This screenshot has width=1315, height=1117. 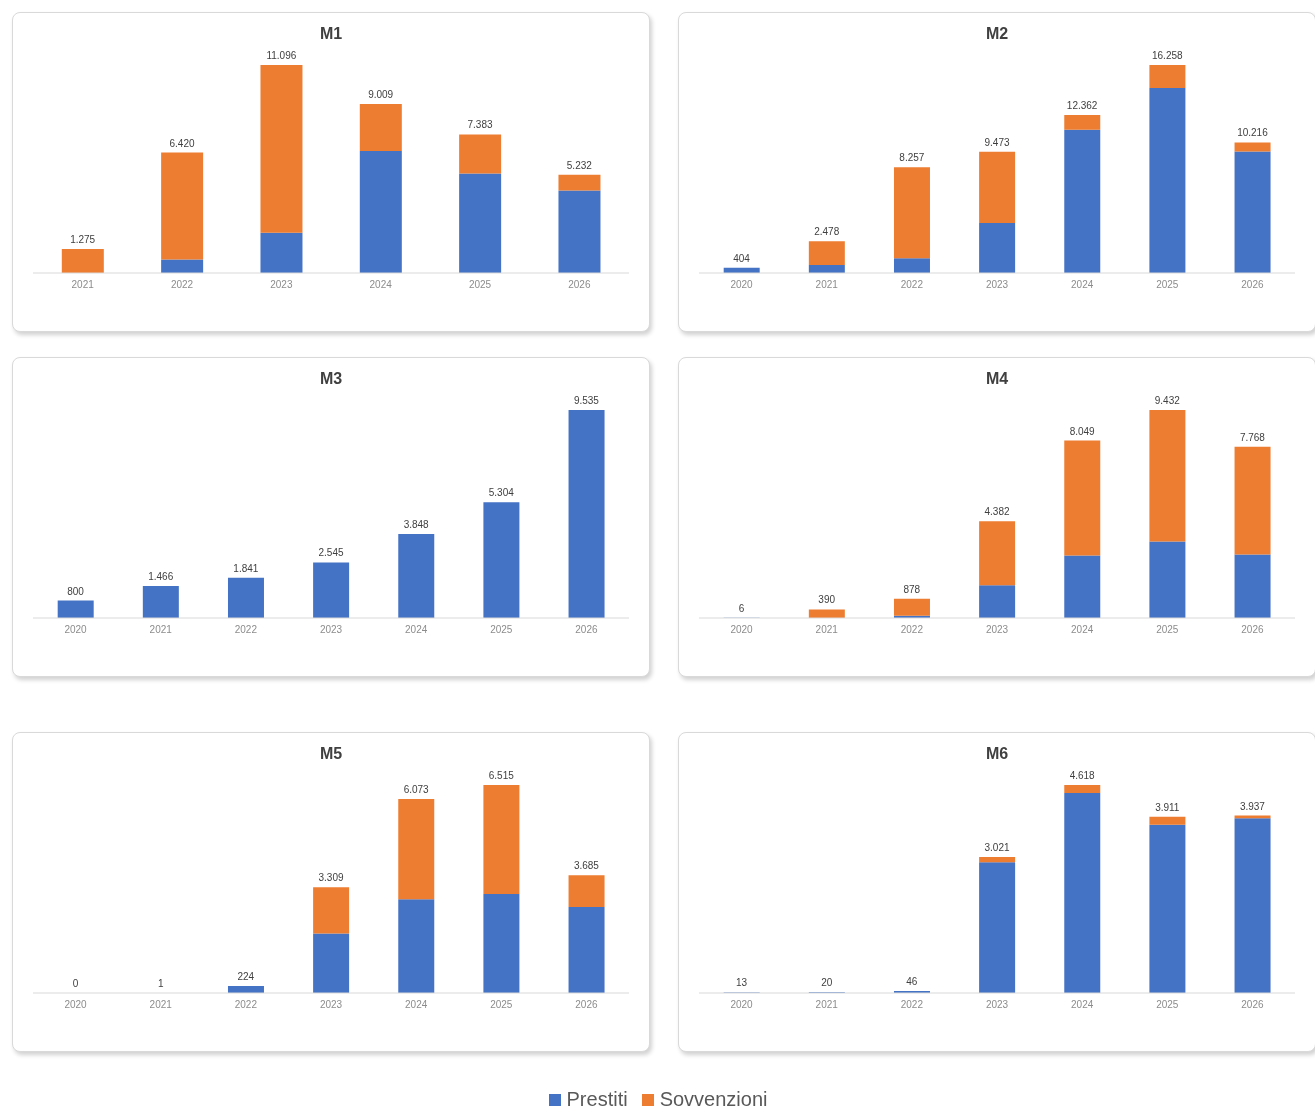 I want to click on annotation: 1.841, so click(x=246, y=568).